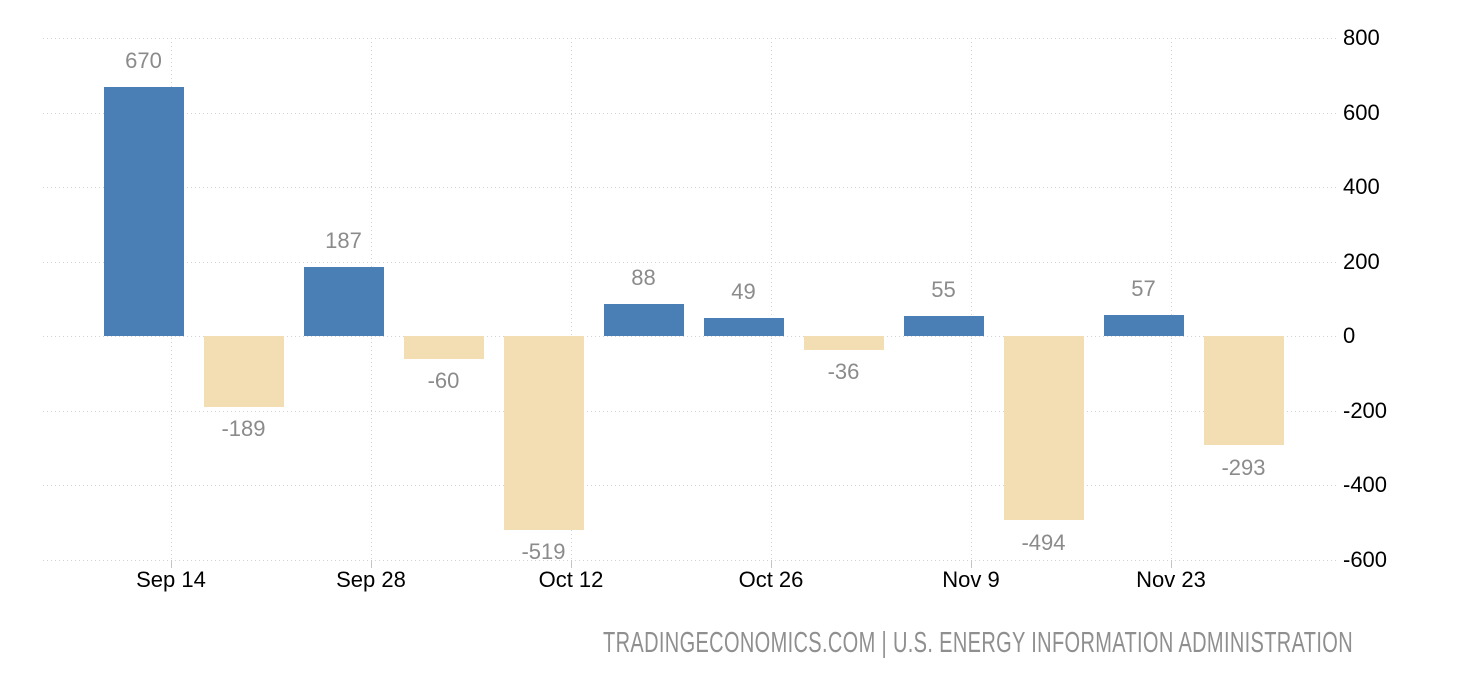 The width and height of the screenshot is (1460, 680). I want to click on bar-value-label: -36, so click(843, 371).